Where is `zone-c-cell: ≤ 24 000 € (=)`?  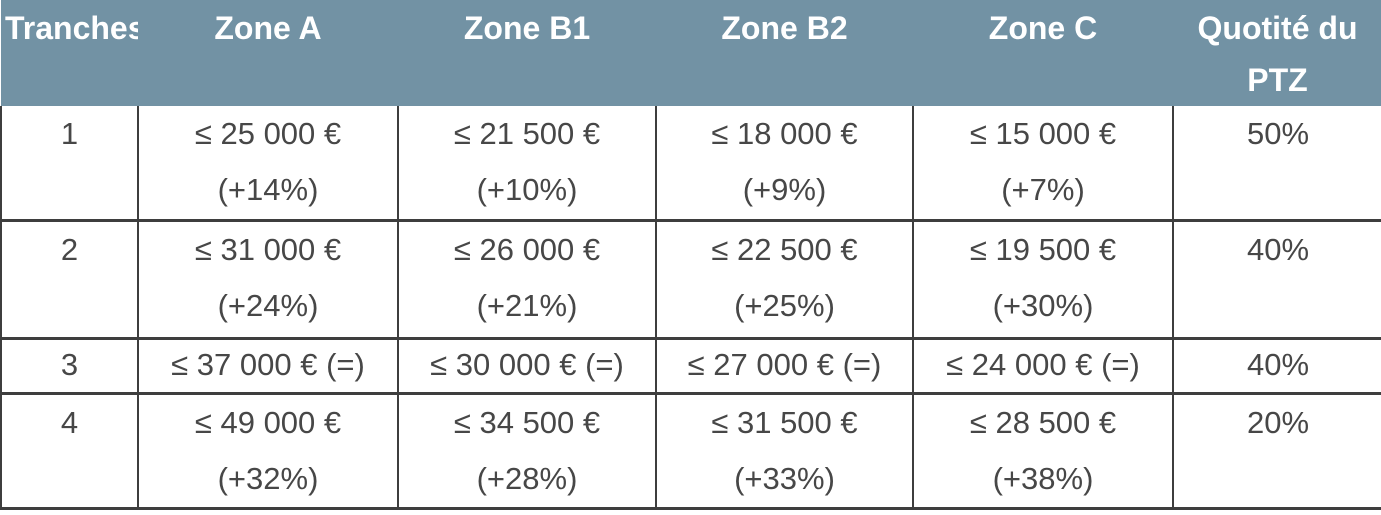
zone-c-cell: ≤ 24 000 € (=) is located at coordinates (1042, 364).